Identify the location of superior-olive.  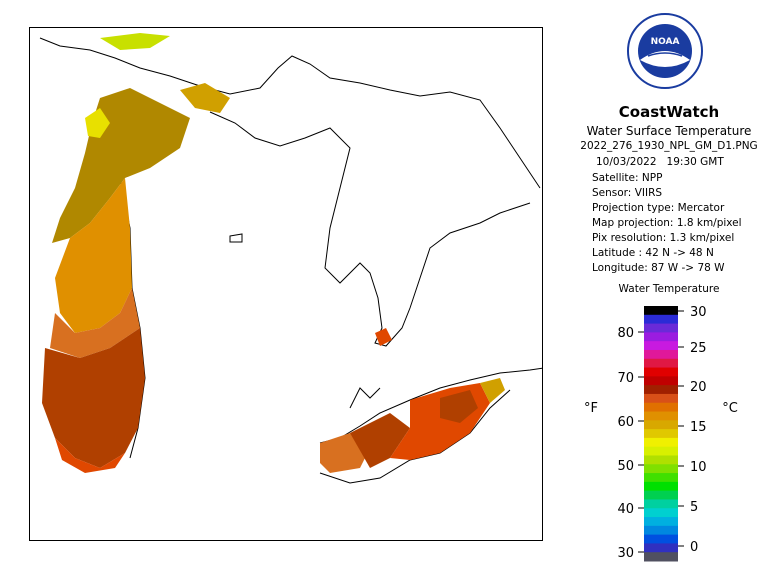
(205, 98).